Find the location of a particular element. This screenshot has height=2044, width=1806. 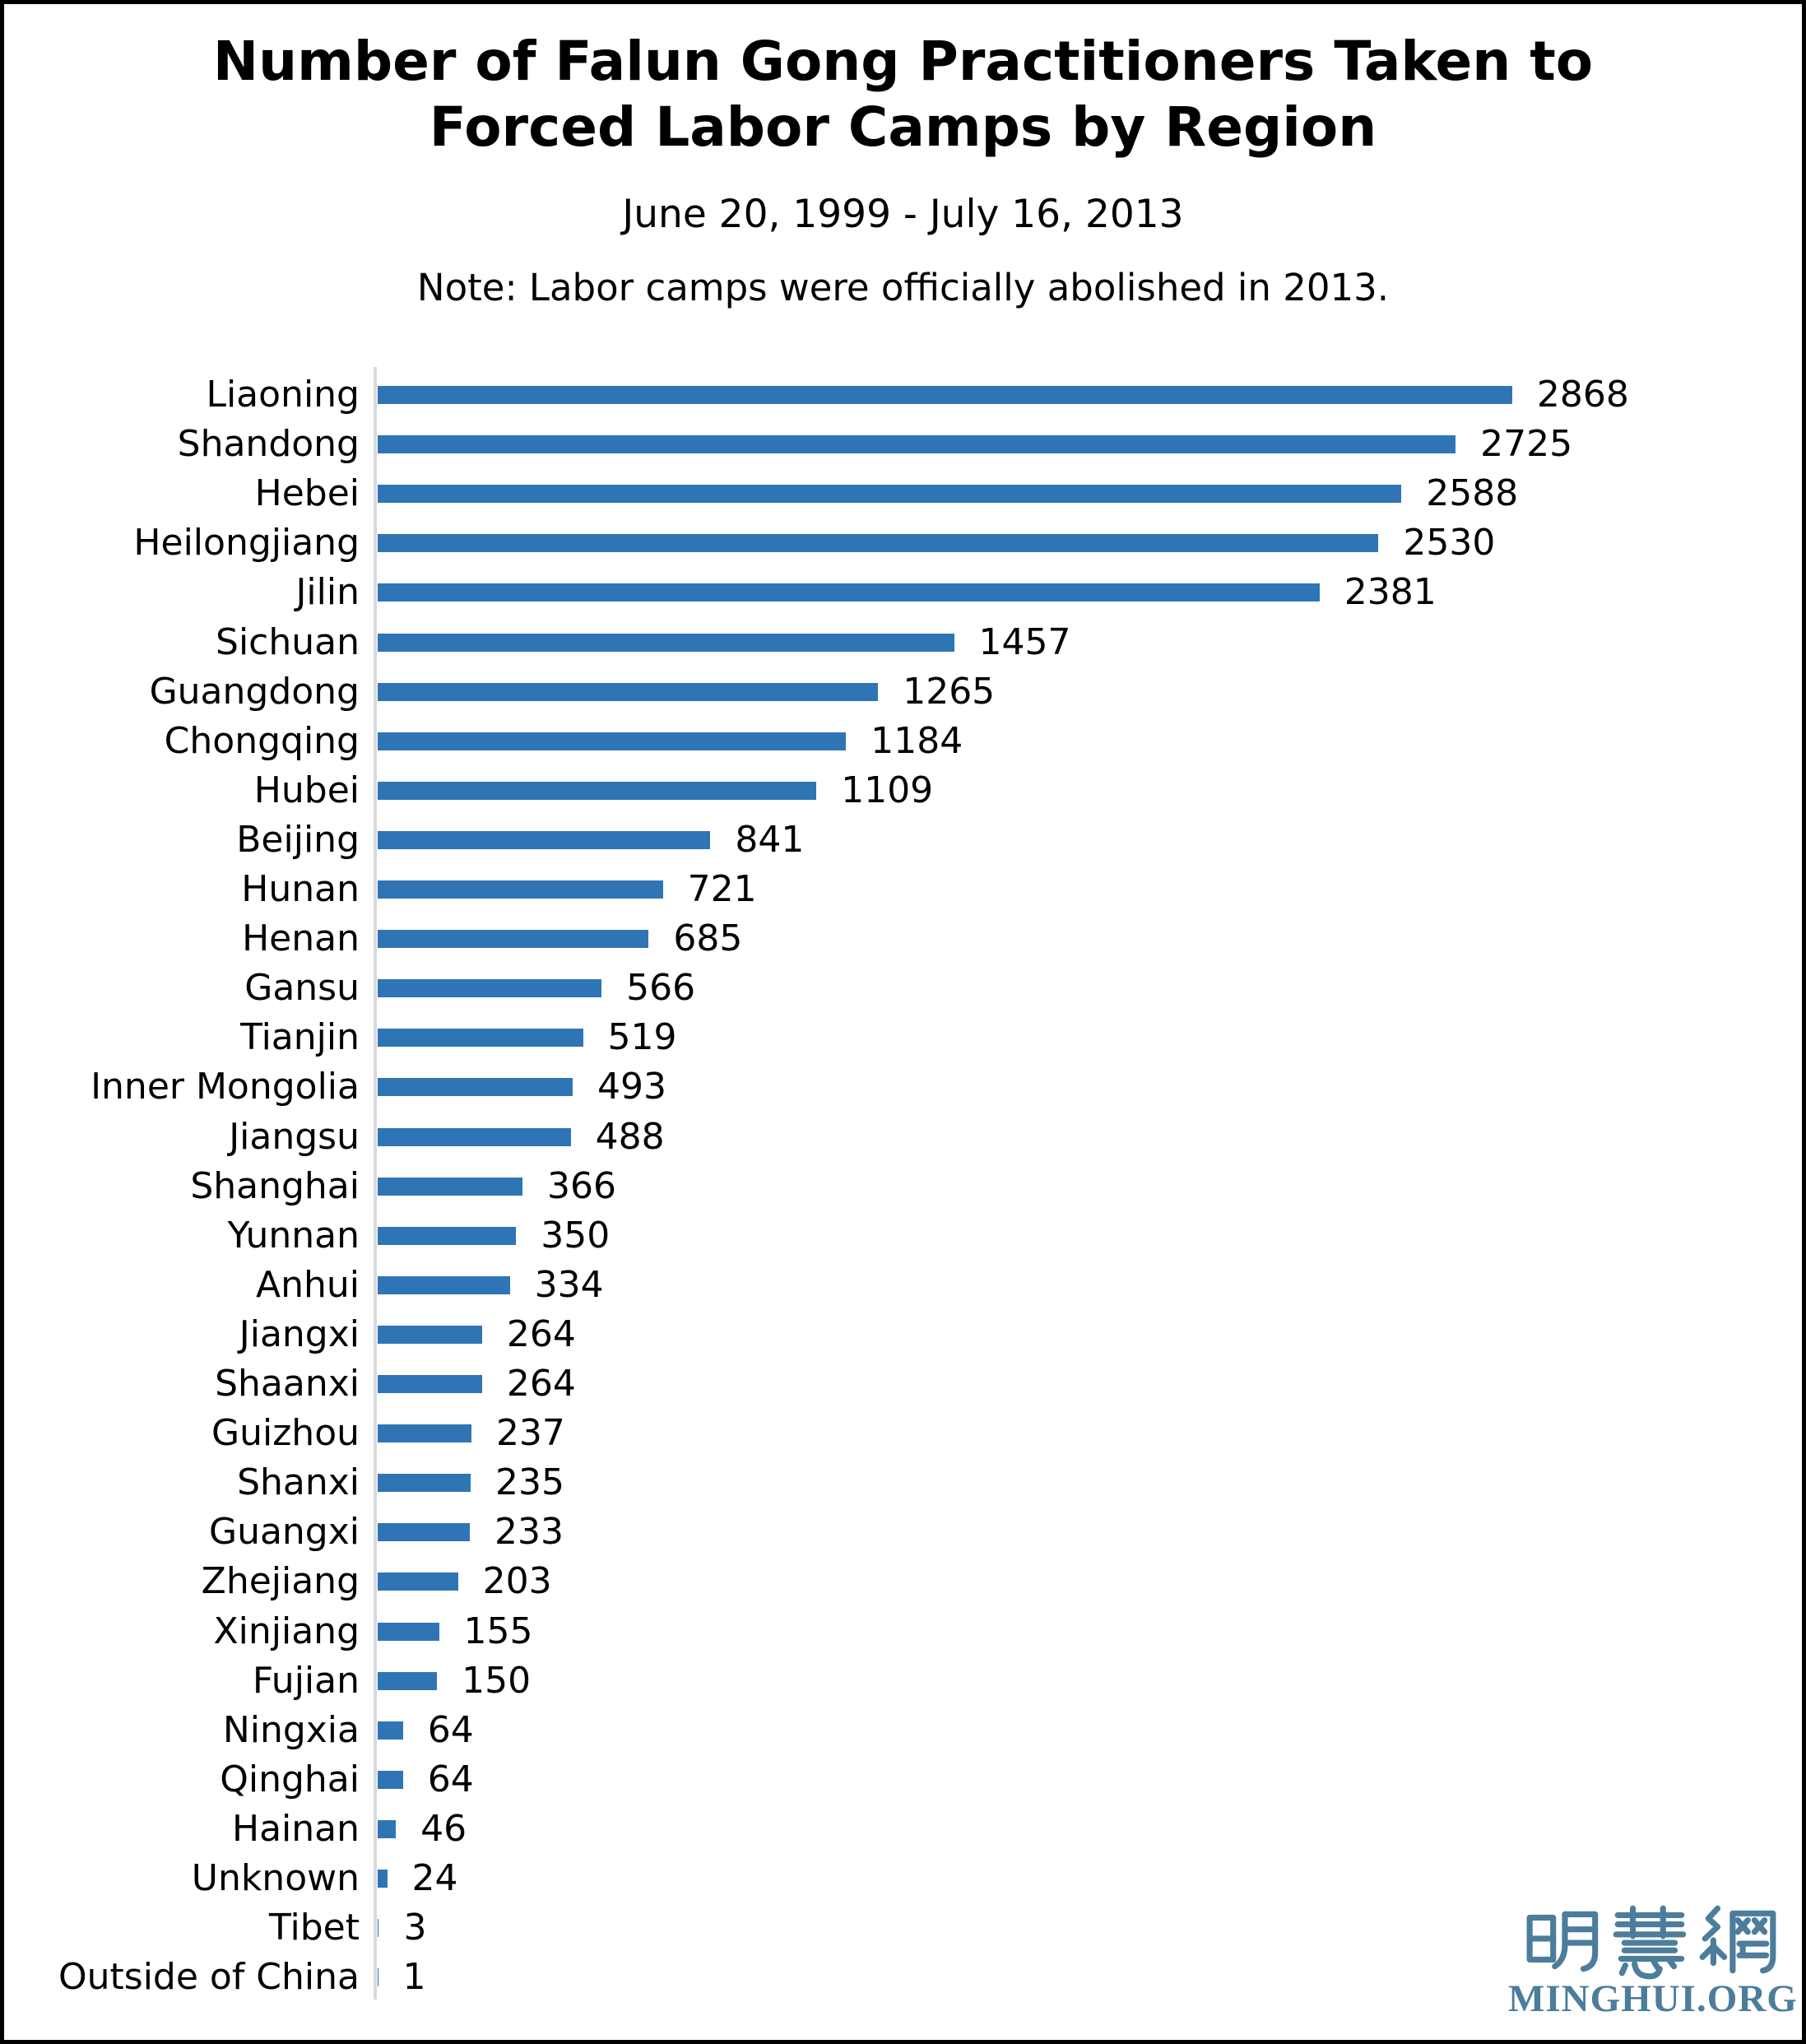

value-label: 366 is located at coordinates (581, 1185).